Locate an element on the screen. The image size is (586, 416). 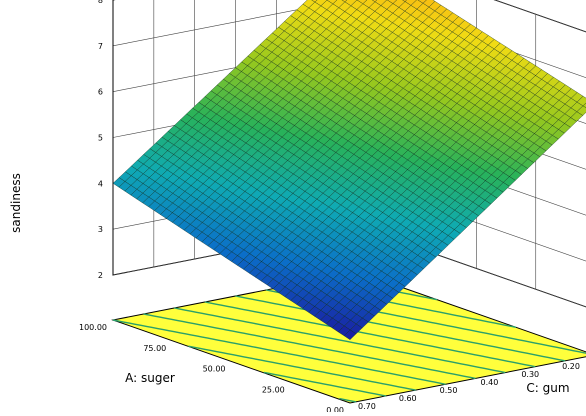
z-tick-label: 3 is located at coordinates (100, 229).